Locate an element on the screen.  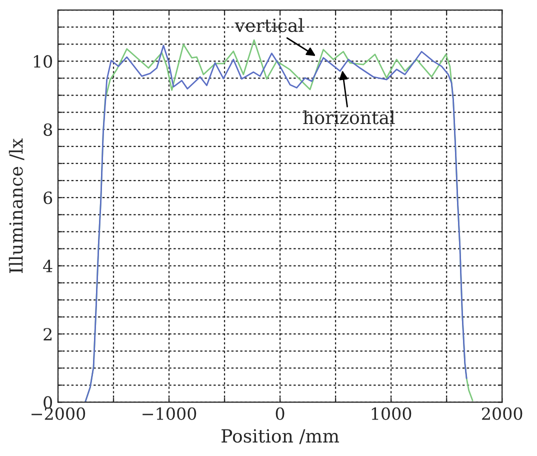
x-tick-label: 1000 is located at coordinates (392, 413).